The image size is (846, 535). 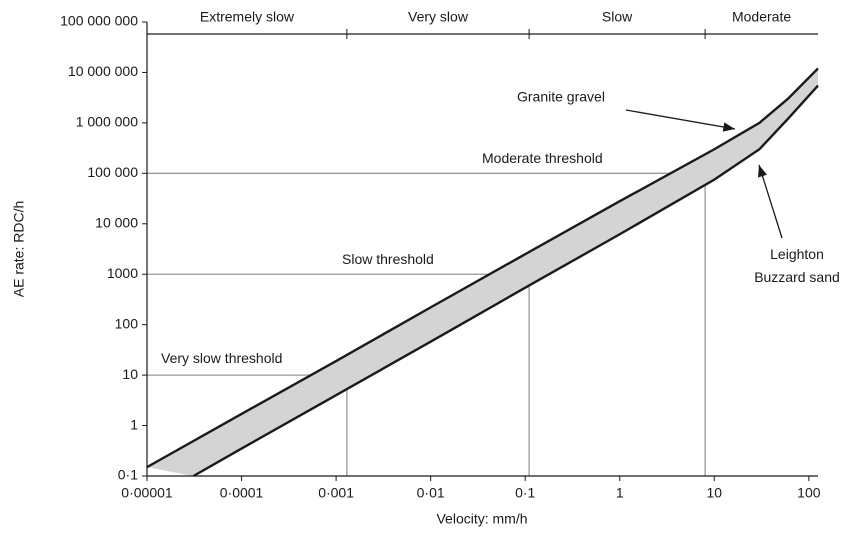 What do you see at coordinates (242, 493) in the screenshot?
I see `x-tick-label: 0·0001` at bounding box center [242, 493].